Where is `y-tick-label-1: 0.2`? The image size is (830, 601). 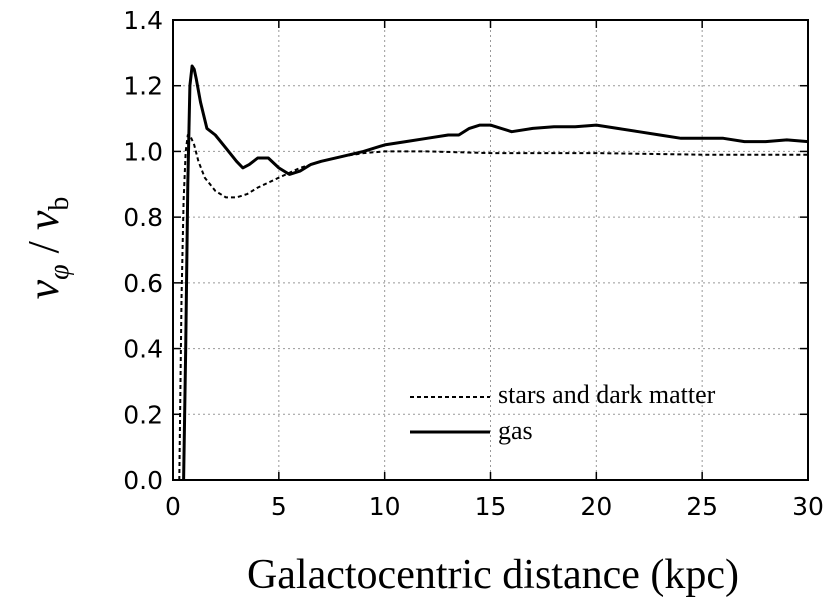
y-tick-label-1: 0.2 is located at coordinates (143, 414).